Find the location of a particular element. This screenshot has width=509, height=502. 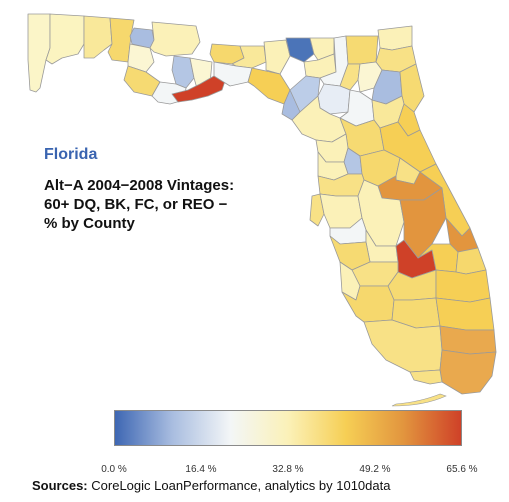

county-miami-dade is located at coordinates (468, 372).